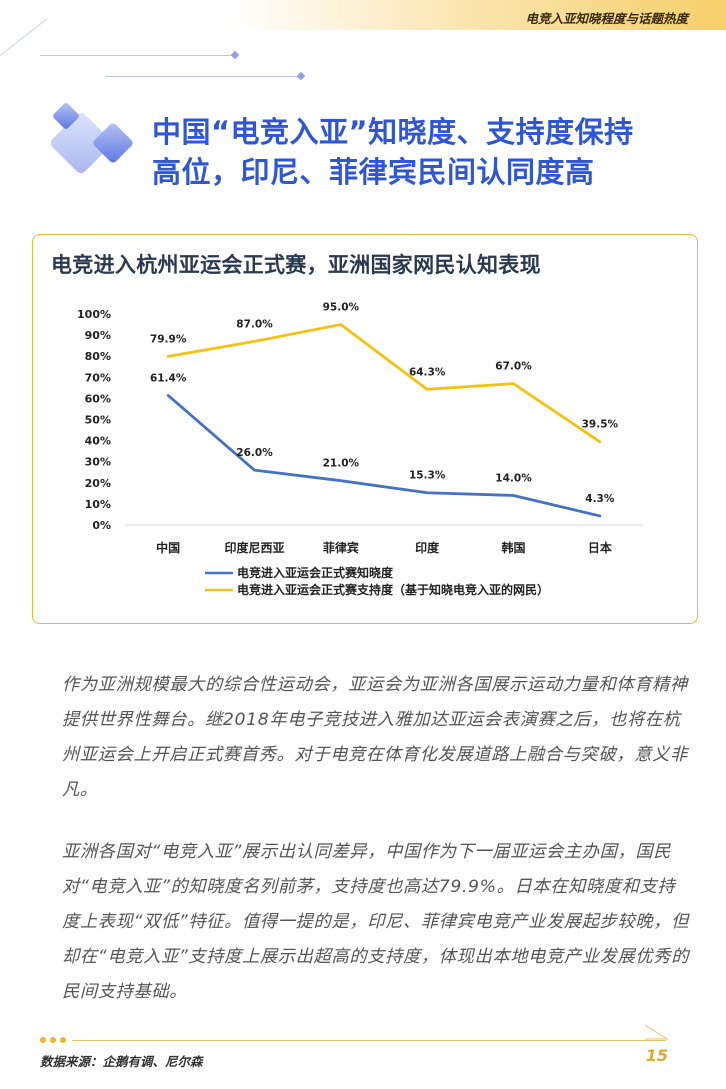 The height and width of the screenshot is (1089, 726). Describe the element at coordinates (168, 547) in the screenshot. I see `x-tick-label: 中国` at that location.